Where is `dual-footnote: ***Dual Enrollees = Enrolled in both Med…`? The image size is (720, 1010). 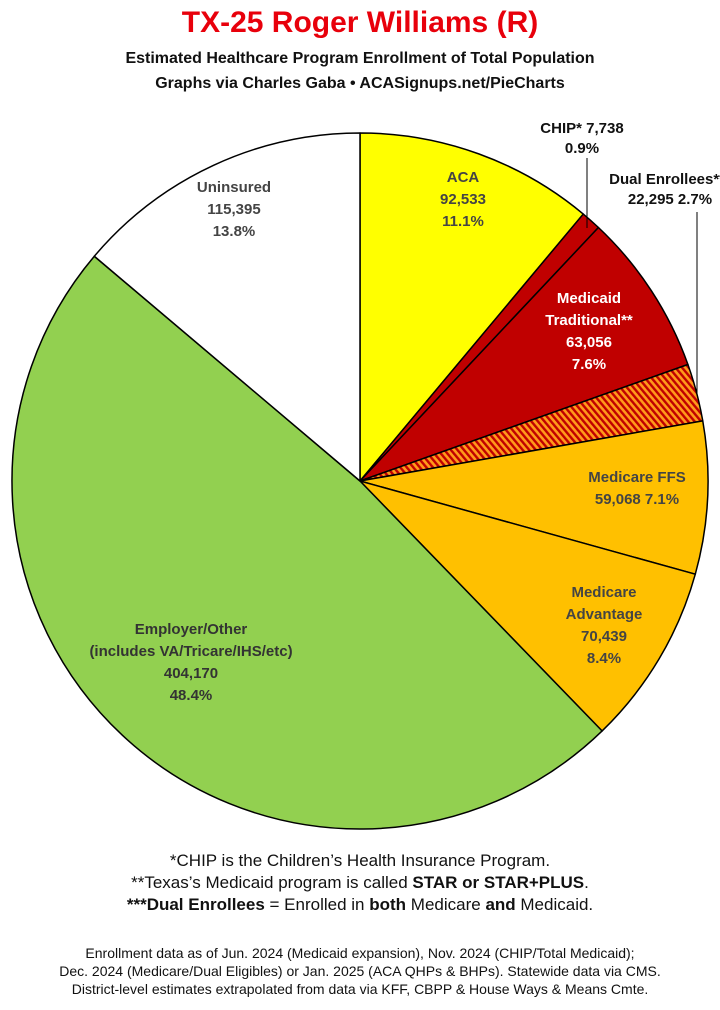 dual-footnote: ***Dual Enrollees = Enrolled in both Med… is located at coordinates (360, 904).